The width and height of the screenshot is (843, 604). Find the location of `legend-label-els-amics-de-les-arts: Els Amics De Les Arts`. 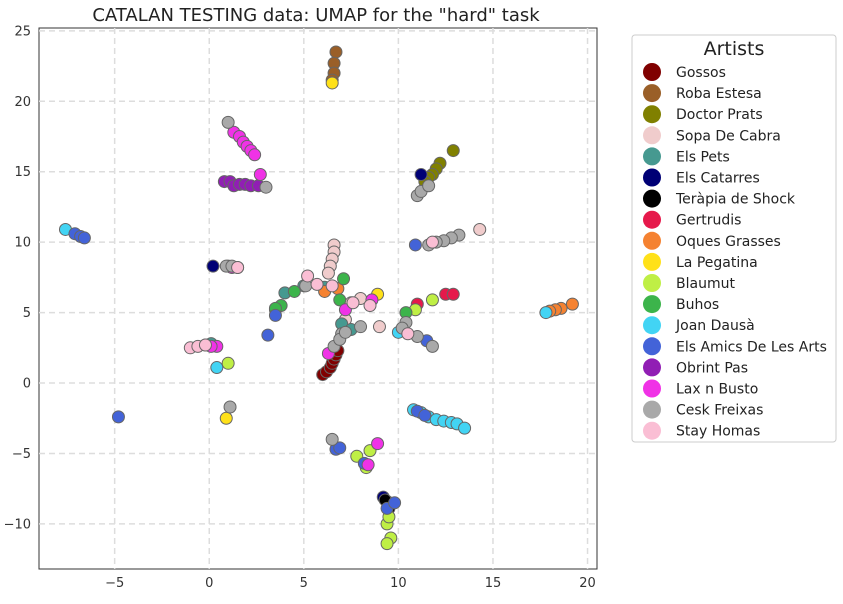

legend-label-els-amics-de-les-arts: Els Amics De Les Arts is located at coordinates (751, 347).